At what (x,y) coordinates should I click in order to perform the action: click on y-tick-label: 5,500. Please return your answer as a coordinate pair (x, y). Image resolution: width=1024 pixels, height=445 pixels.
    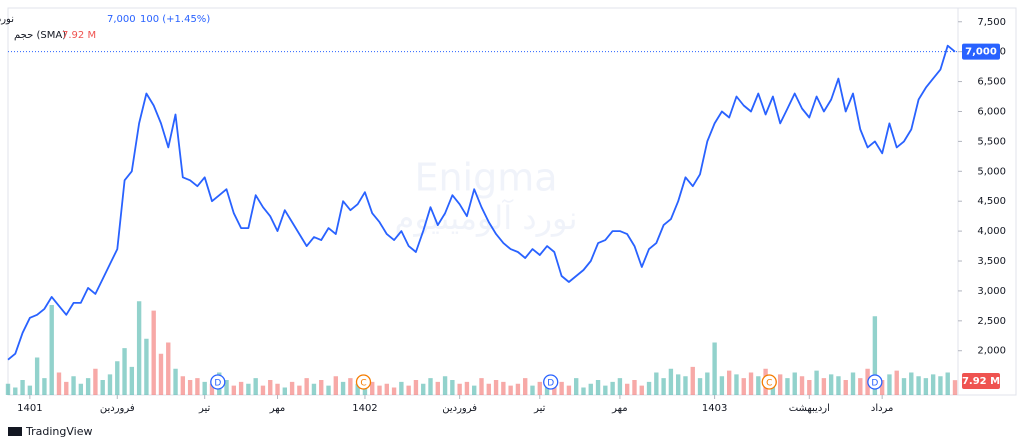
    Looking at the image, I should click on (991, 141).